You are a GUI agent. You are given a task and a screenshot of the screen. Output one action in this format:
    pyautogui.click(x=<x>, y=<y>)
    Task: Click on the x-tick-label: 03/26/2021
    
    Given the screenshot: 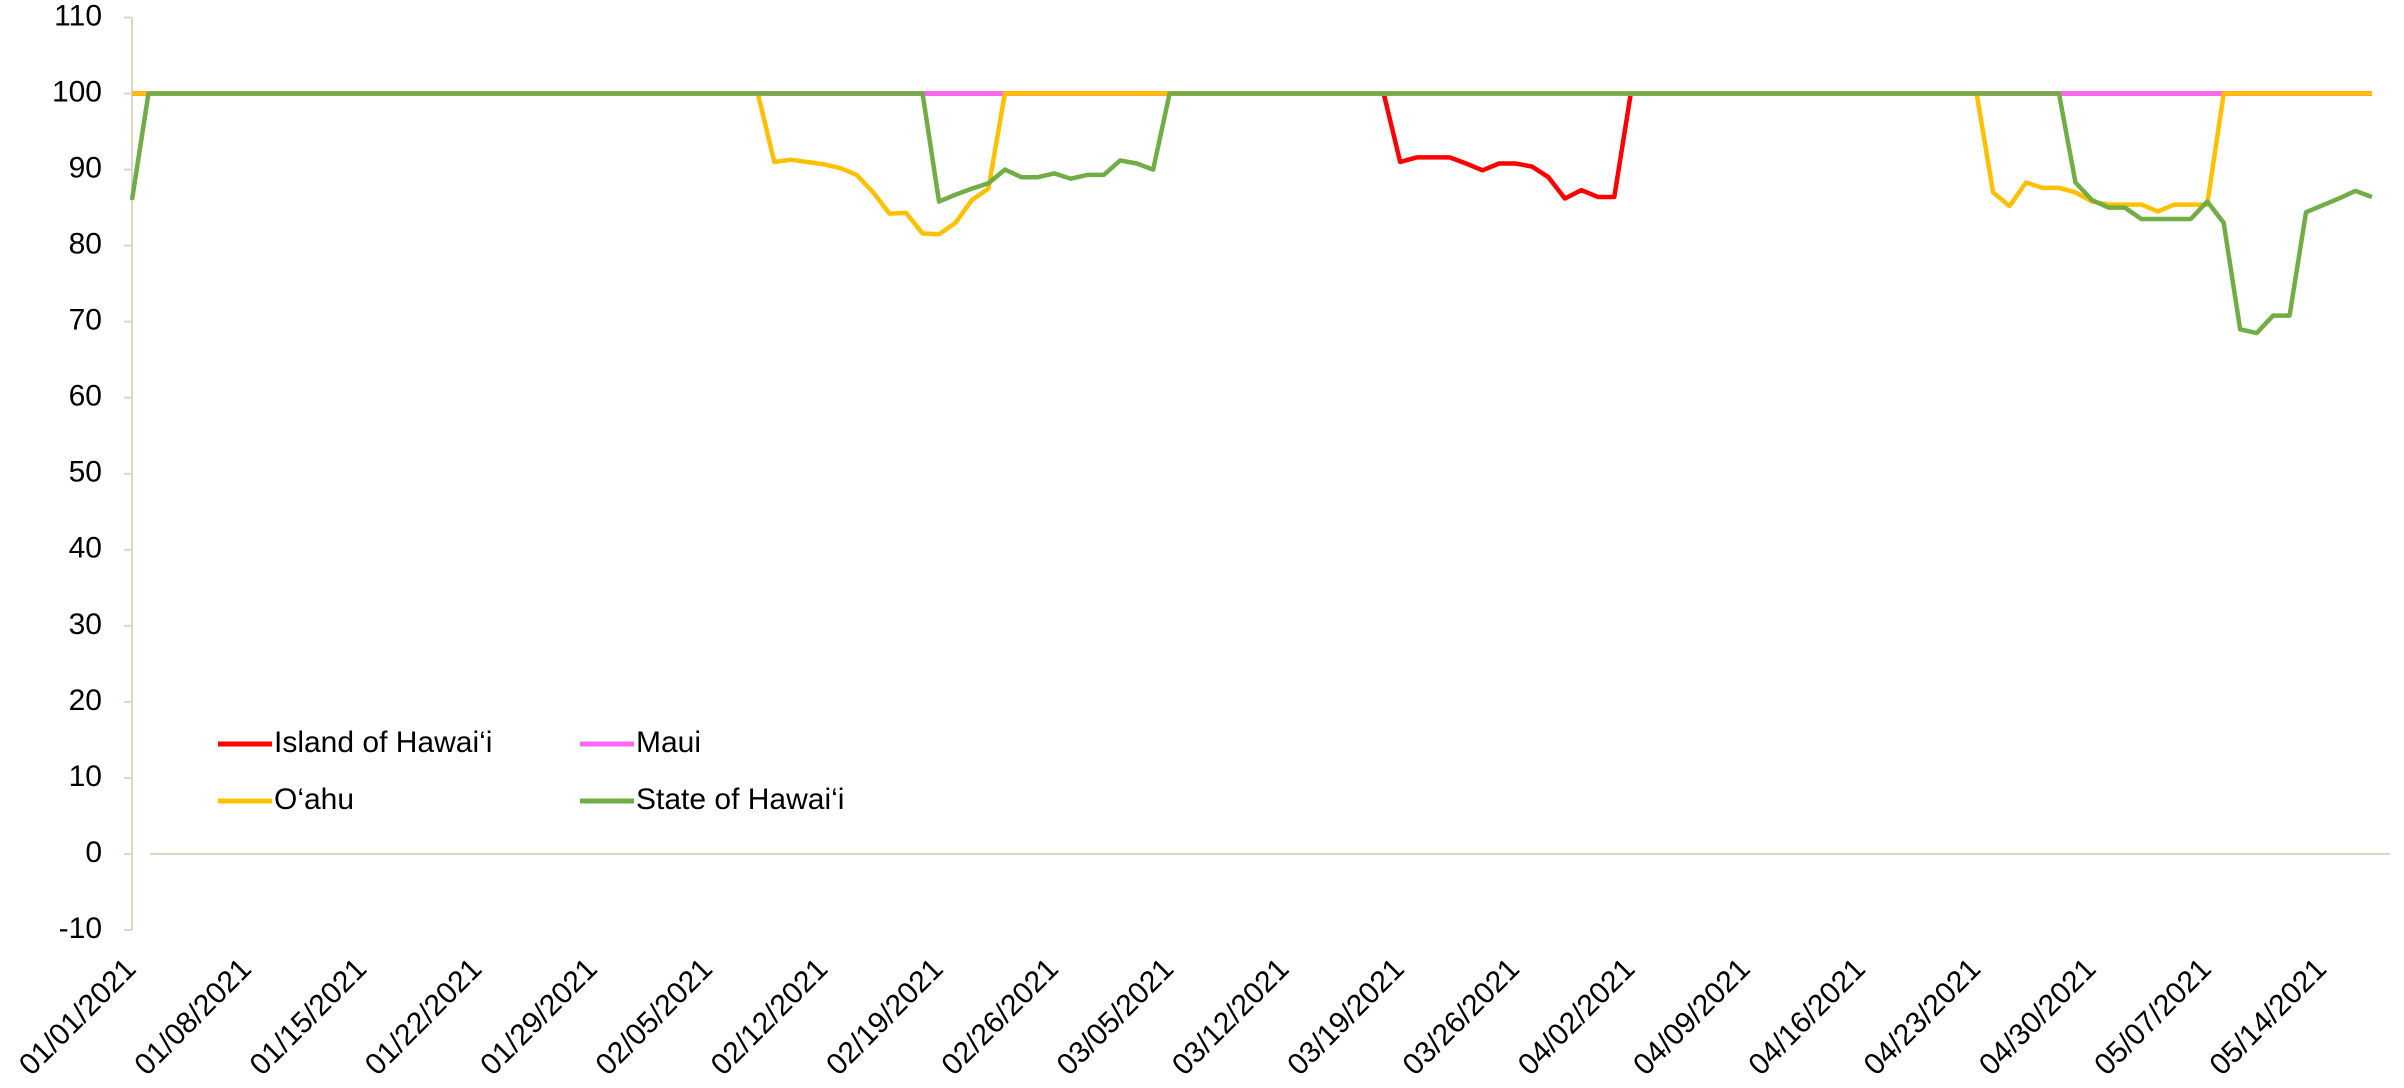 What is the action you would take?
    pyautogui.click(x=1462, y=1017)
    